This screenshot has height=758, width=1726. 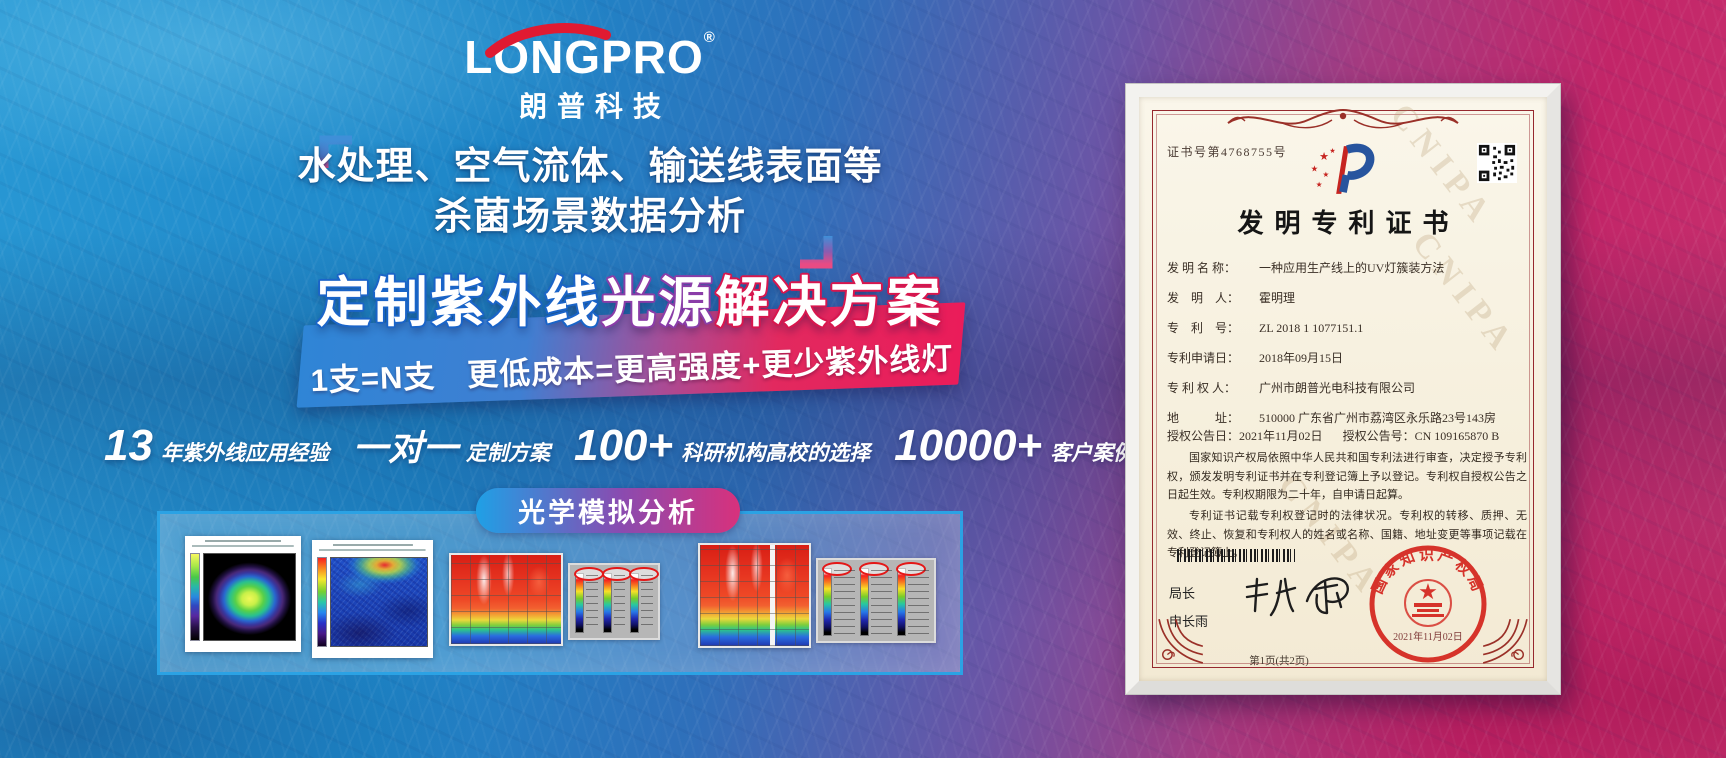 I want to click on field-row: 专 利 权 人： 广州市朗普光电科技有限公司, so click(x=1346, y=387).